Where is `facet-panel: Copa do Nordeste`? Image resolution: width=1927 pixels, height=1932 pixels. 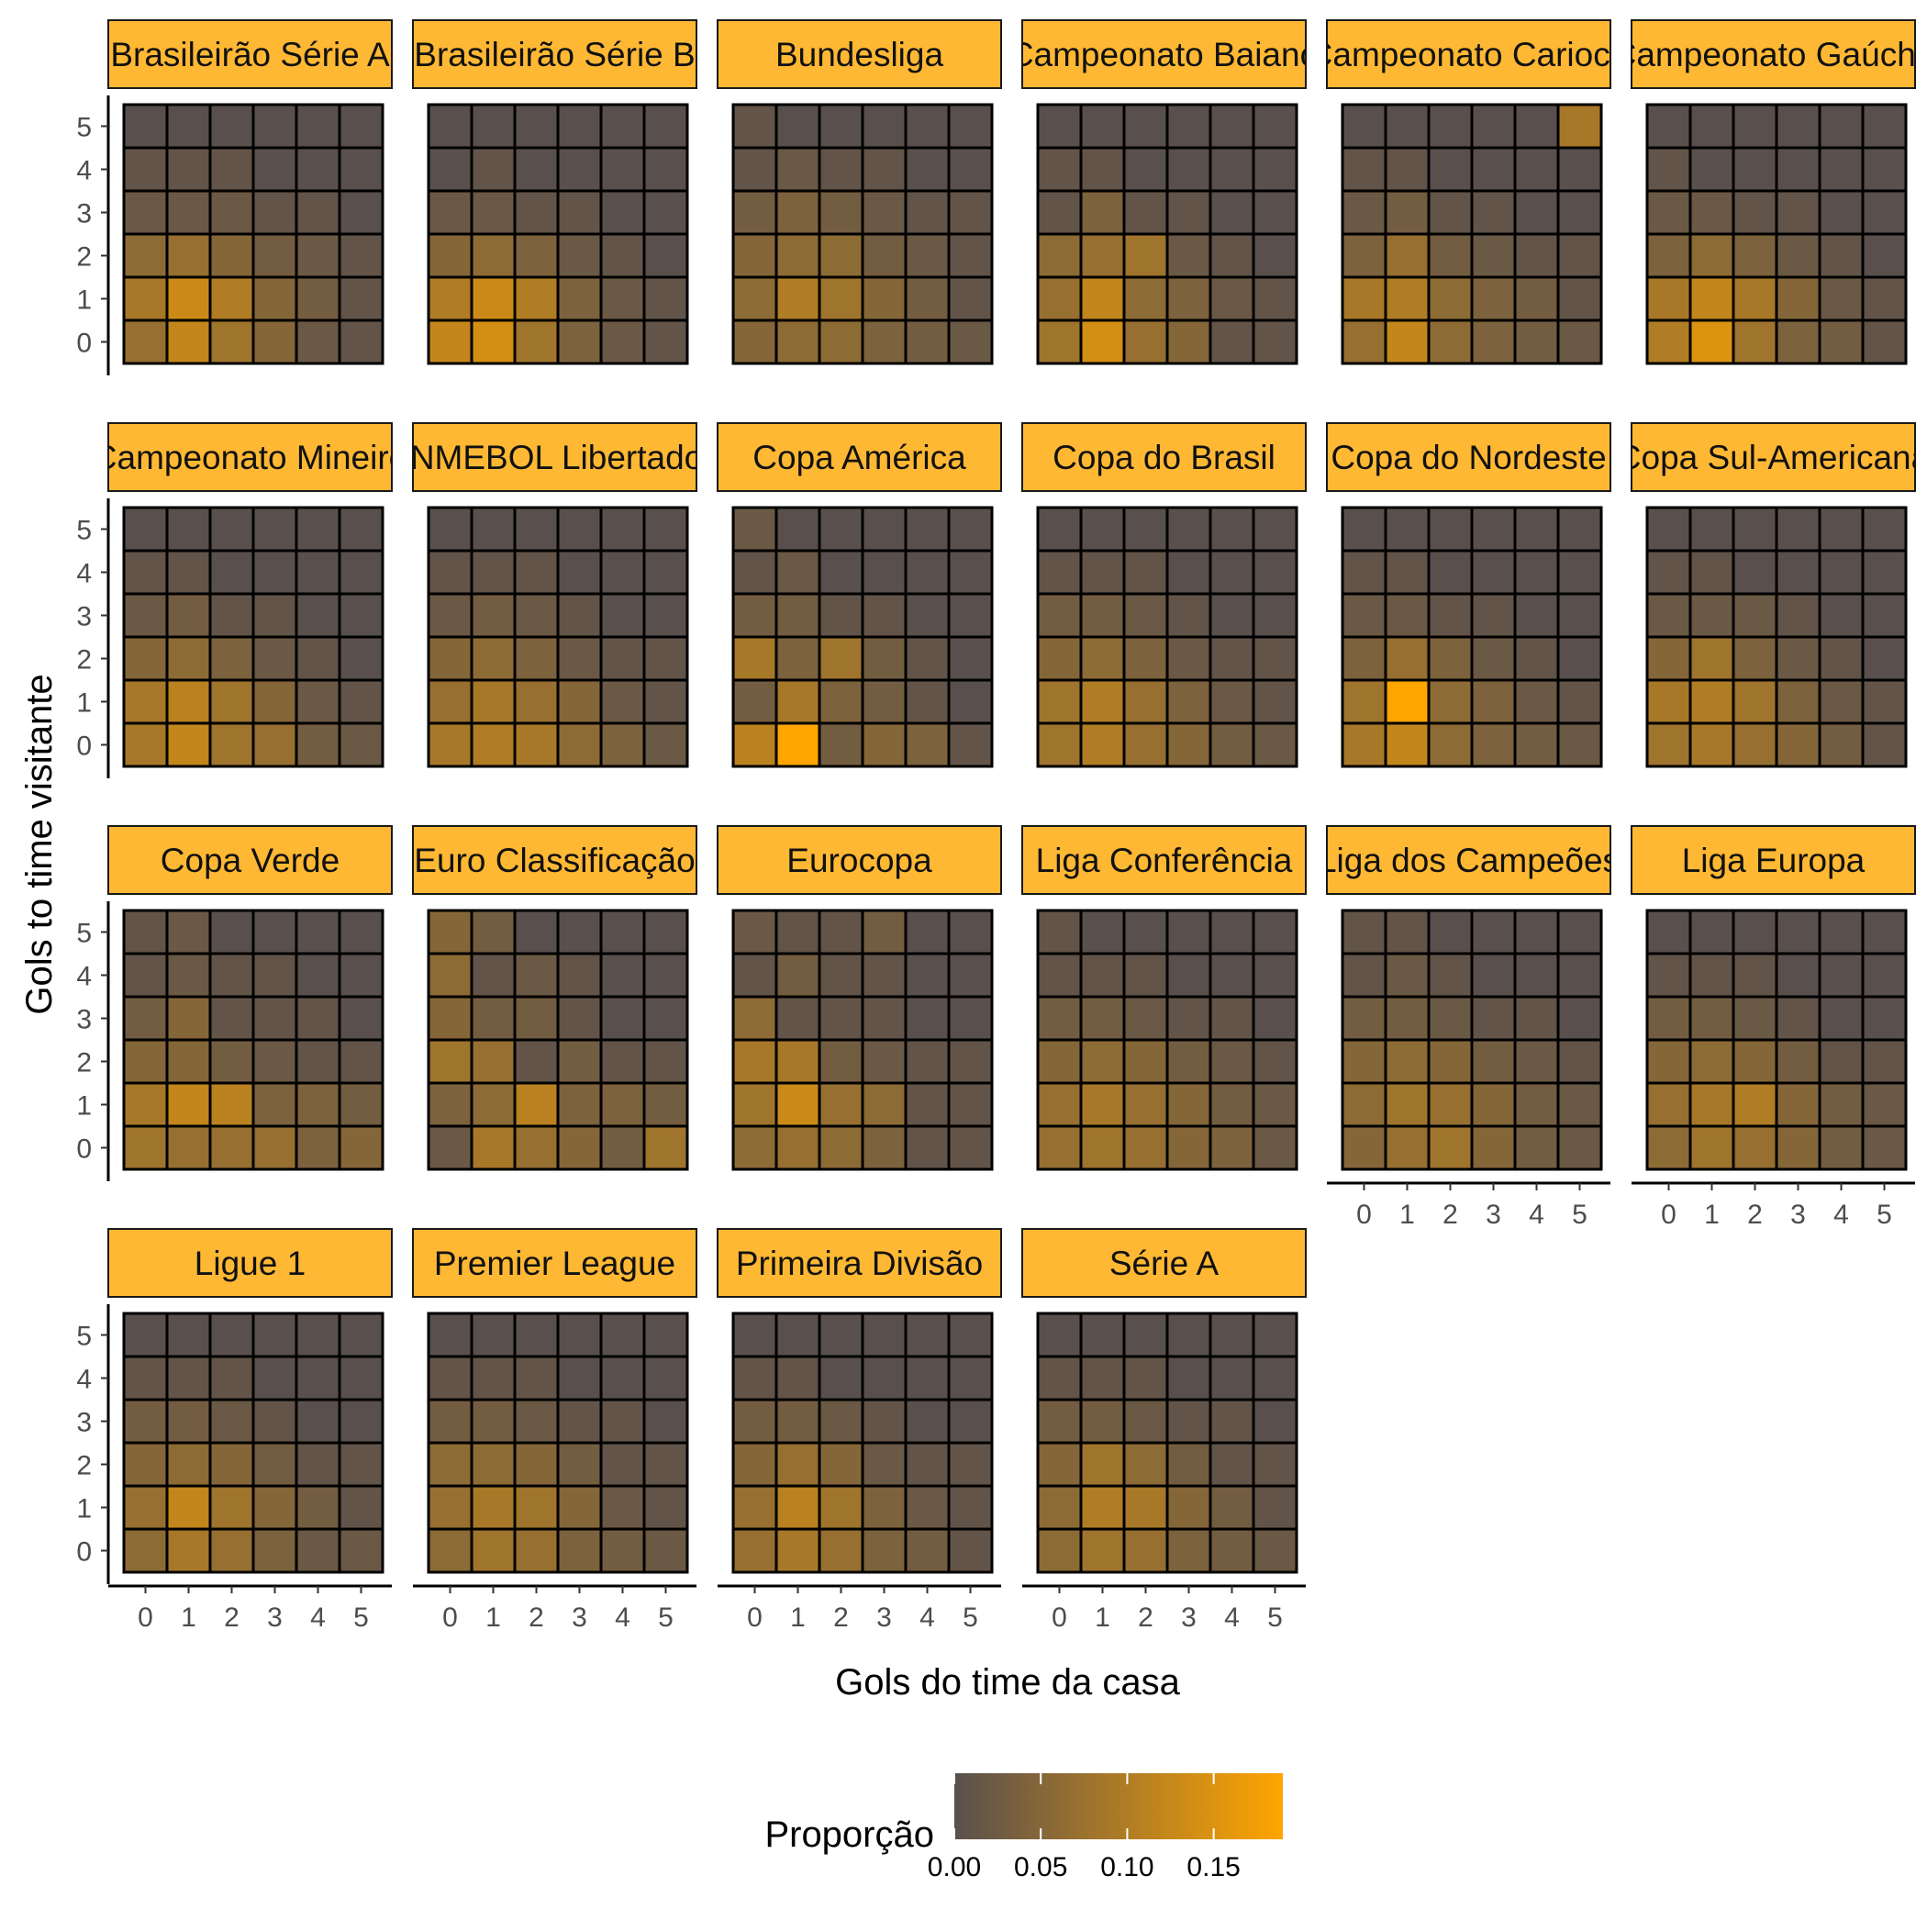
facet-panel: Copa do Nordeste is located at coordinates (1468, 595).